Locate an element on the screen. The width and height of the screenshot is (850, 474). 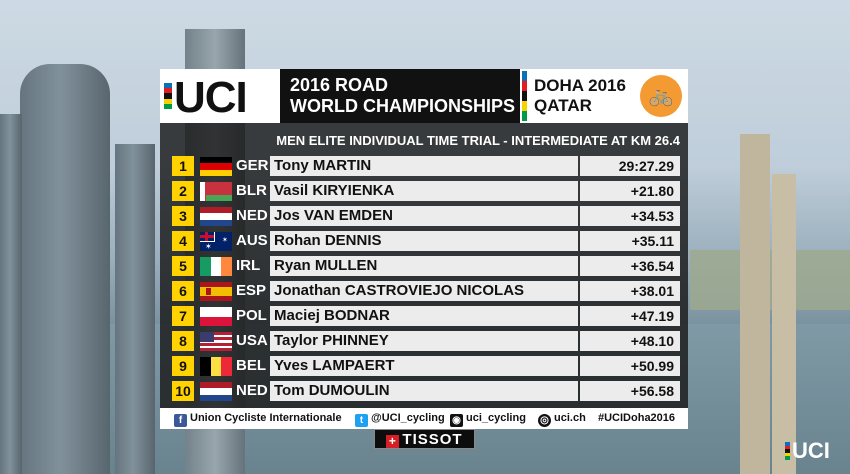
rider-time: +56.58 is located at coordinates (630, 391).